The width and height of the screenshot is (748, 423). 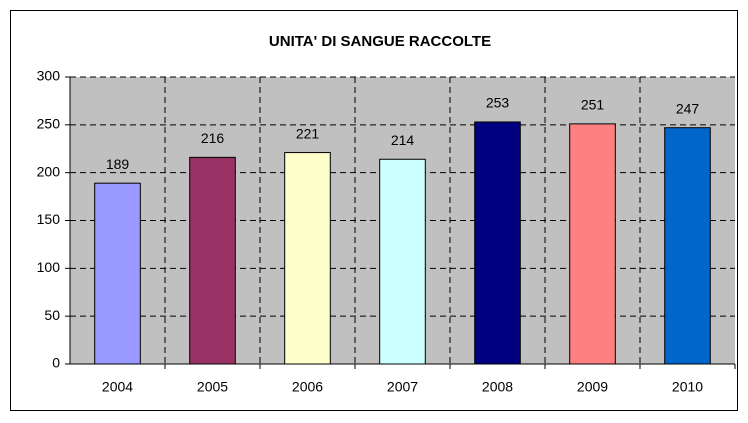 What do you see at coordinates (687, 387) in the screenshot?
I see `x-tick-label: 2010` at bounding box center [687, 387].